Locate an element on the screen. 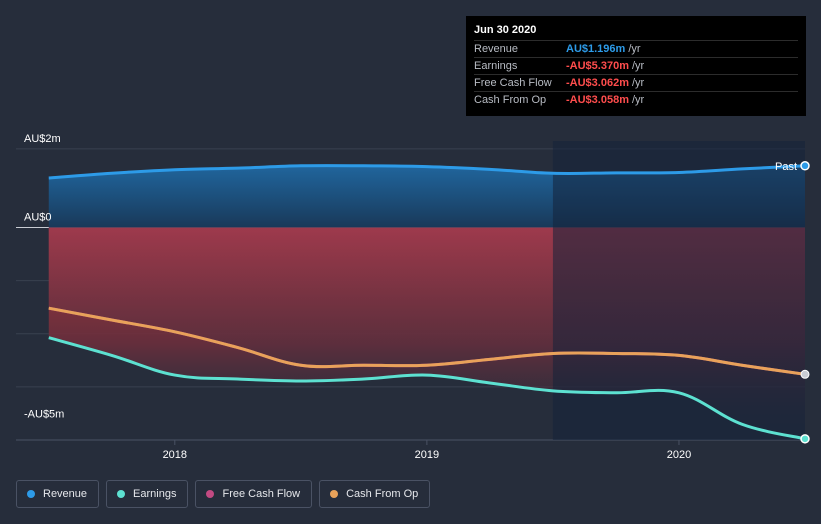 The image size is (821, 524). tooltip-row-earnings: Earnings -AU$5.370m /yr is located at coordinates (636, 65).